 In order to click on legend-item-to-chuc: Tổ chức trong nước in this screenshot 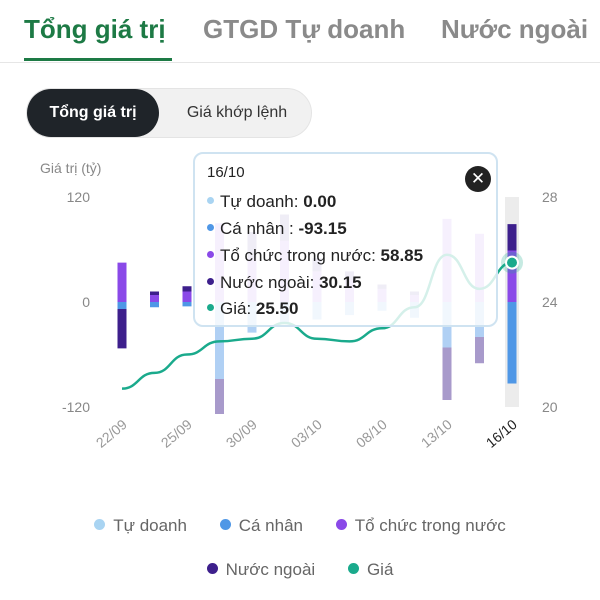, I will do `click(420, 526)`.